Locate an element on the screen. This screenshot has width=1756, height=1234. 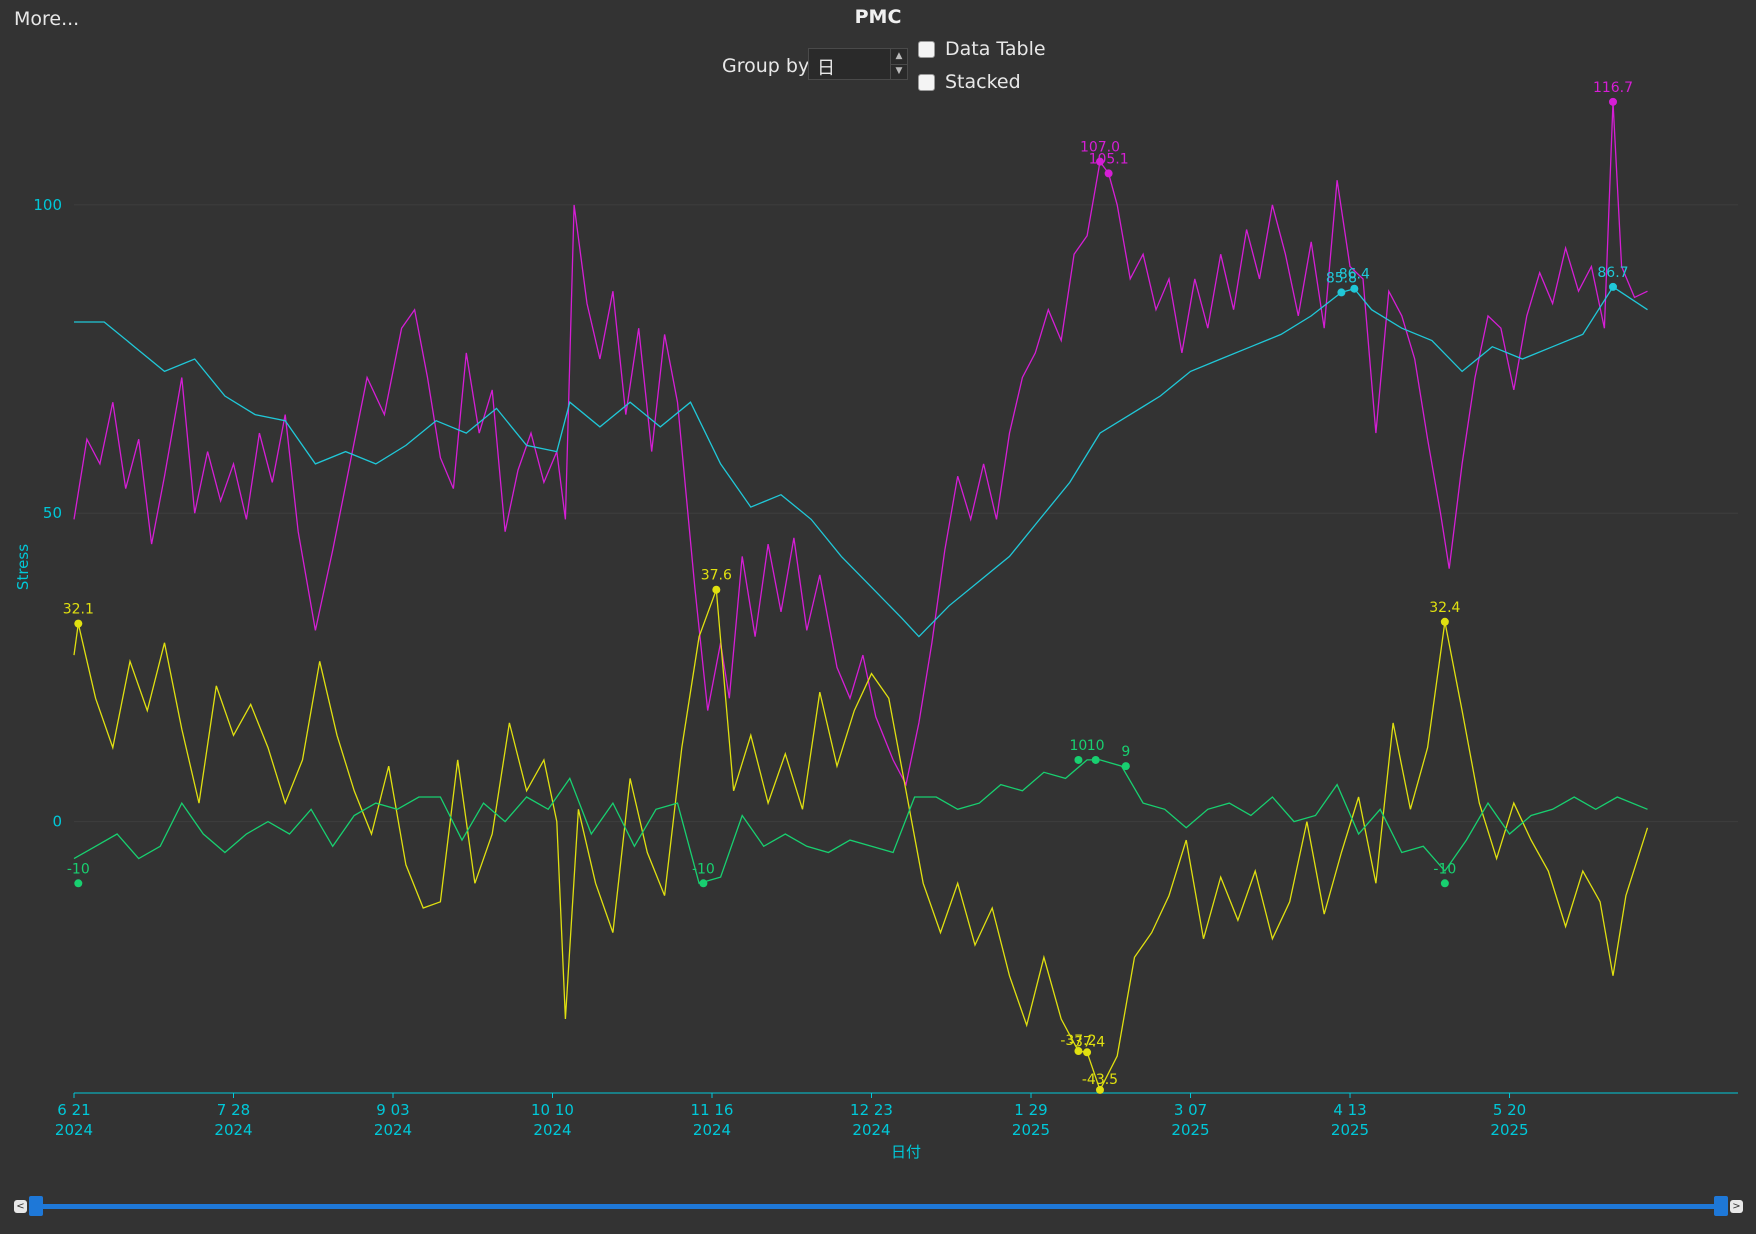
data-label: -43.5 is located at coordinates (1100, 1080).